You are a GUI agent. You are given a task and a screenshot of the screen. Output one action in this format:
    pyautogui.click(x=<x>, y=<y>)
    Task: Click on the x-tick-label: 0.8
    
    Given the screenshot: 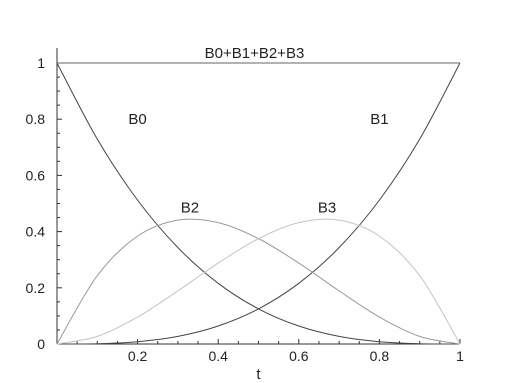 What is the action you would take?
    pyautogui.click(x=380, y=356)
    